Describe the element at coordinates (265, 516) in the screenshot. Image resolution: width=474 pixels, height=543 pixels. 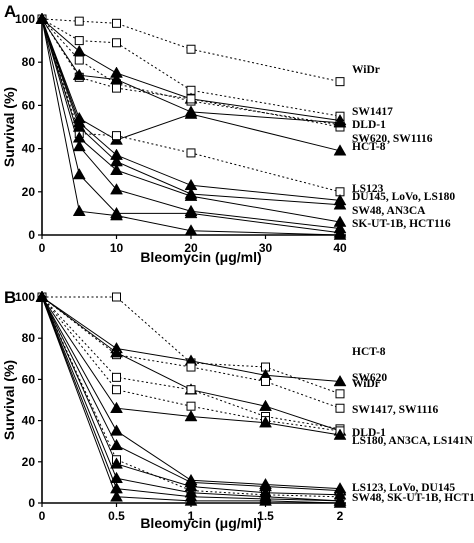
I see `x-tick-label: 1.5` at that location.